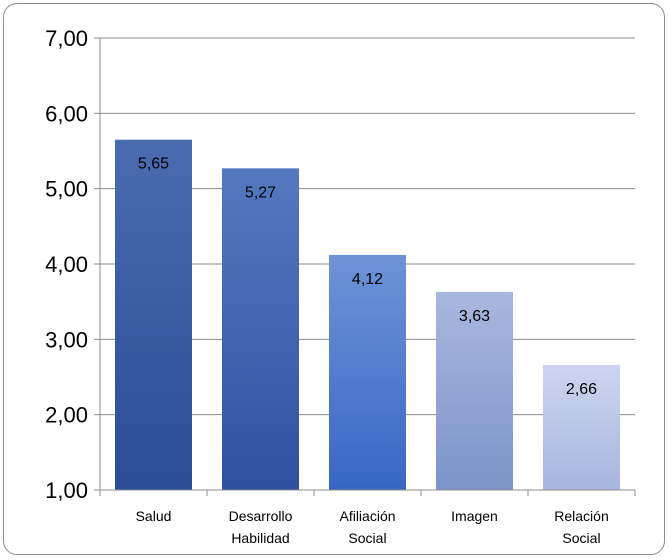 The height and width of the screenshot is (560, 670). Describe the element at coordinates (261, 516) in the screenshot. I see `x-tick-label: Desarrollo` at that location.